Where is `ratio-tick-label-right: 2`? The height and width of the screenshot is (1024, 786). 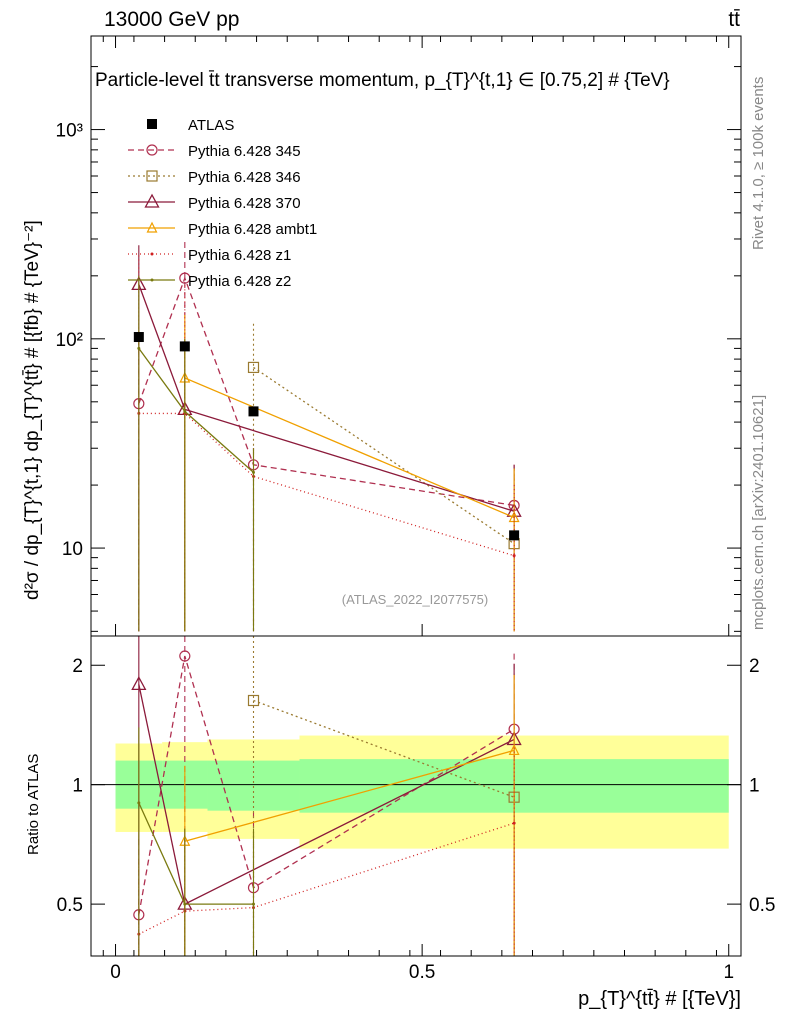 ratio-tick-label-right: 2 is located at coordinates (754, 666).